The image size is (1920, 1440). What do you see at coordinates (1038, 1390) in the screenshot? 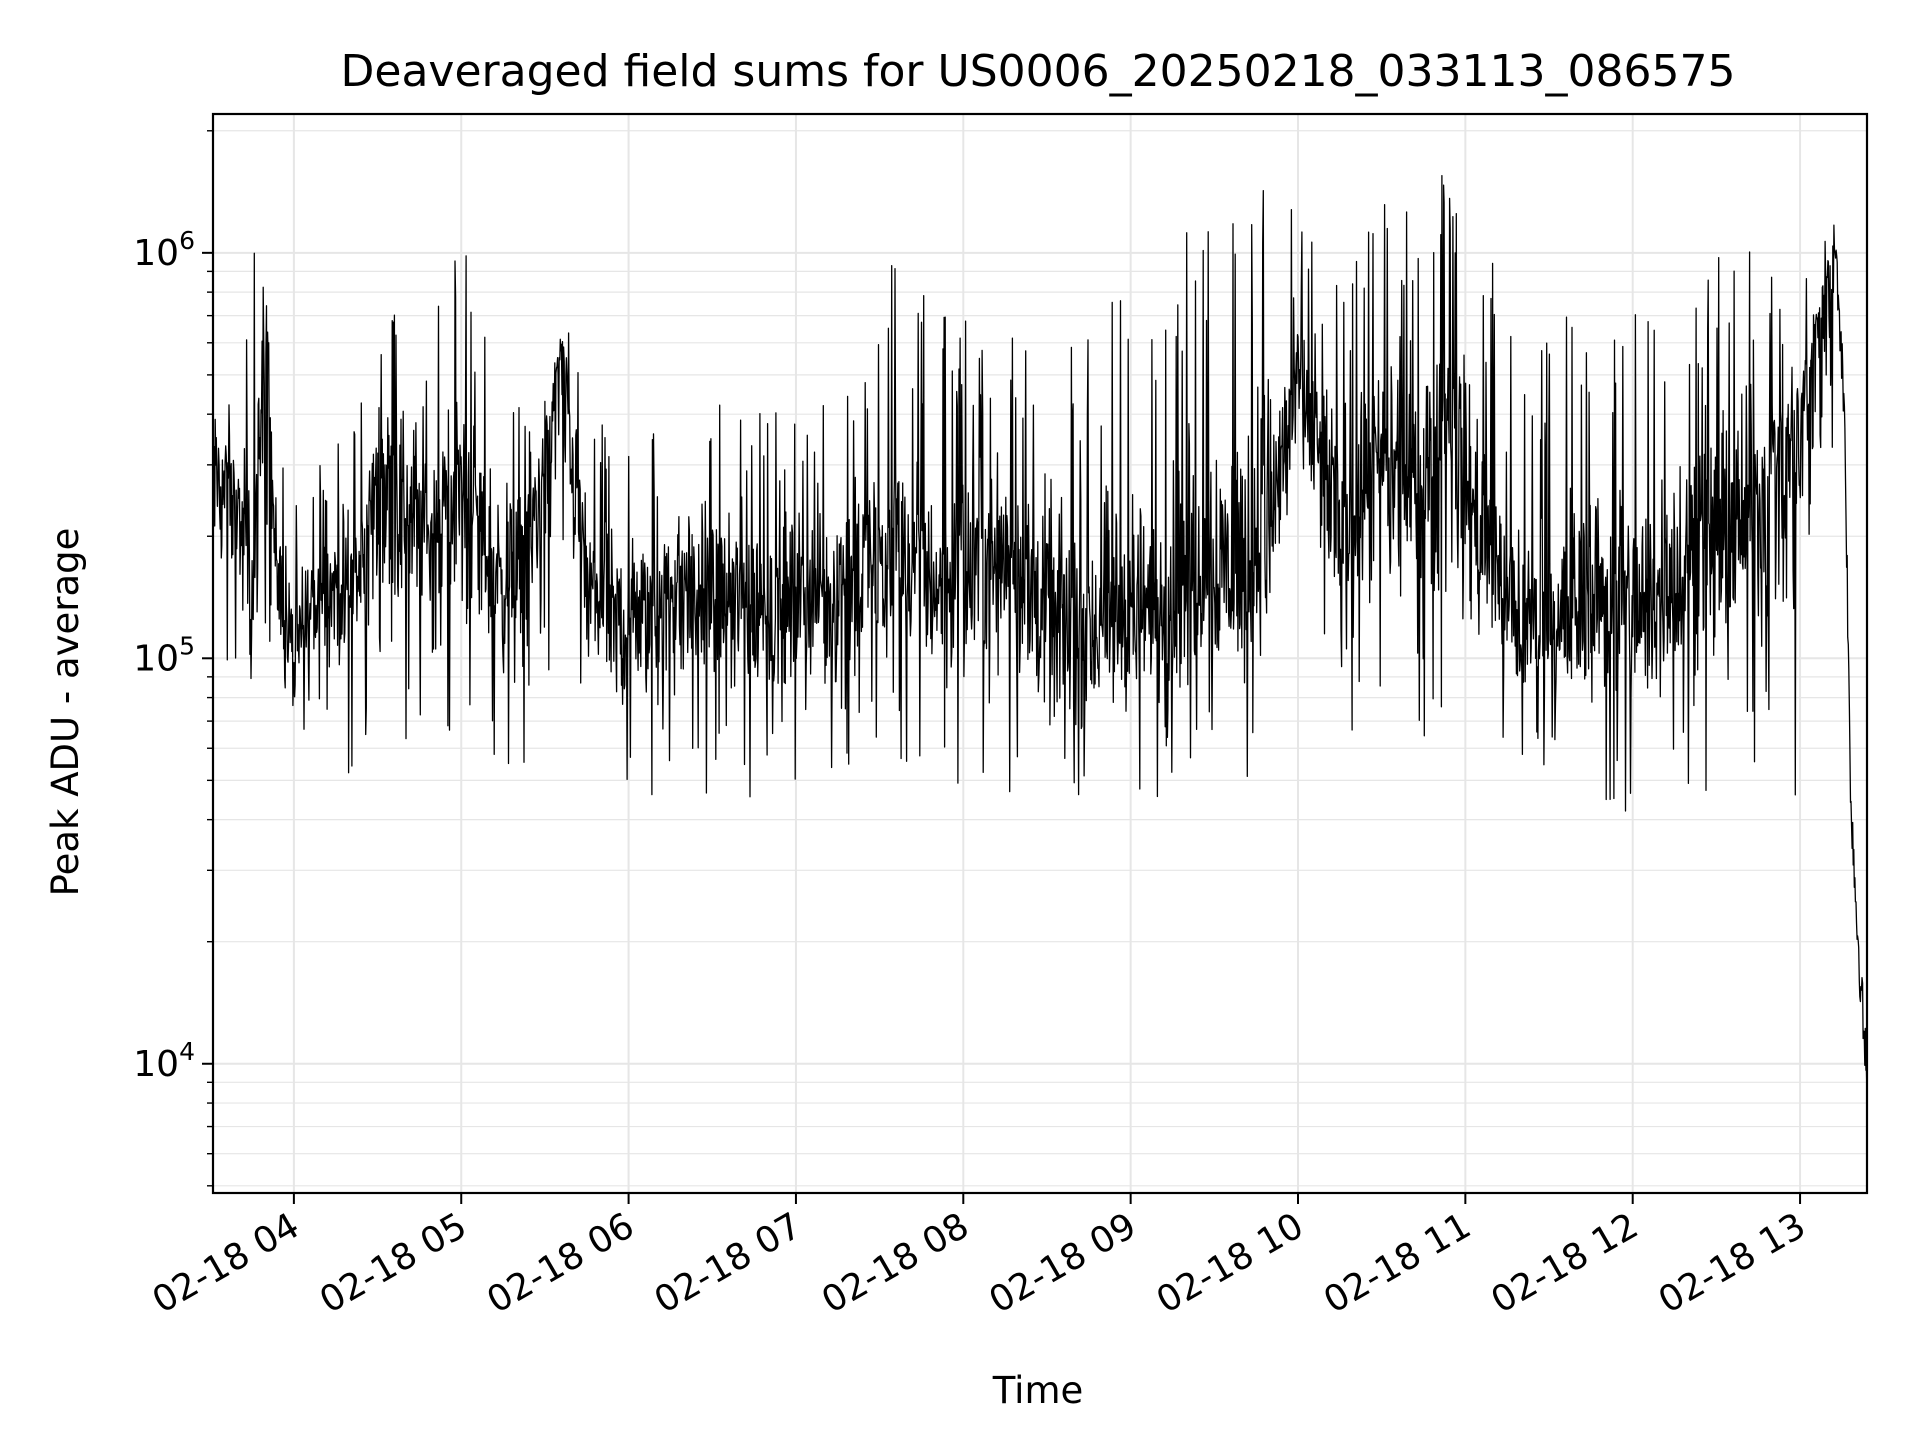
I see `x-axis-label: Time` at bounding box center [1038, 1390].